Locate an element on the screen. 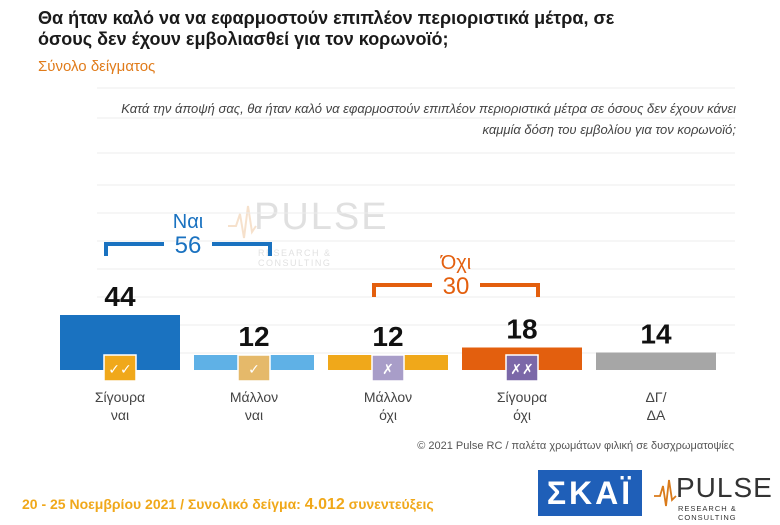 The image size is (780, 525). group-label: Όχι is located at coordinates (455, 263).